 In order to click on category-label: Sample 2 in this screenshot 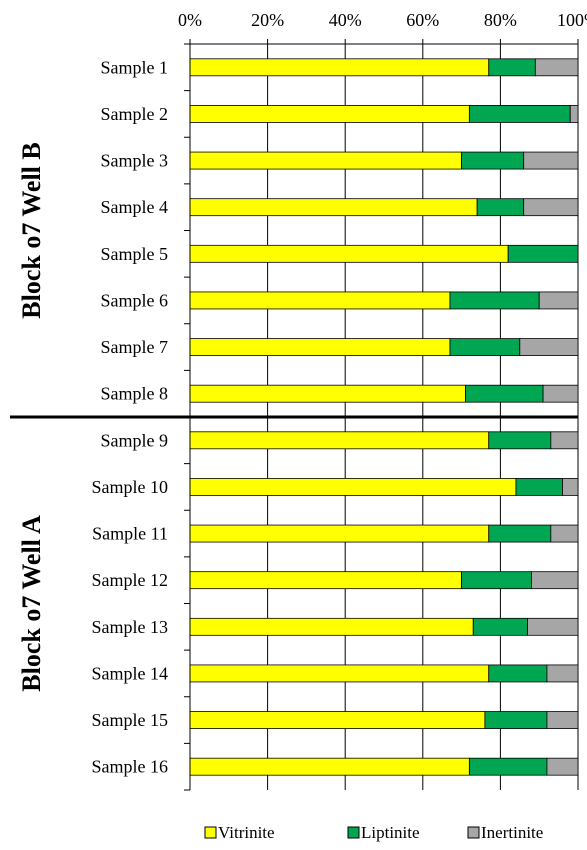, I will do `click(135, 114)`.